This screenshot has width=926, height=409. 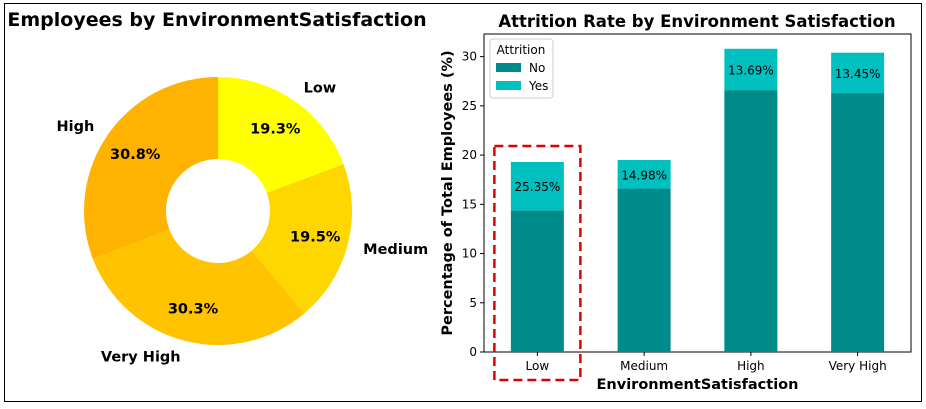 I want to click on bar-label: 13.45%, so click(x=858, y=74).